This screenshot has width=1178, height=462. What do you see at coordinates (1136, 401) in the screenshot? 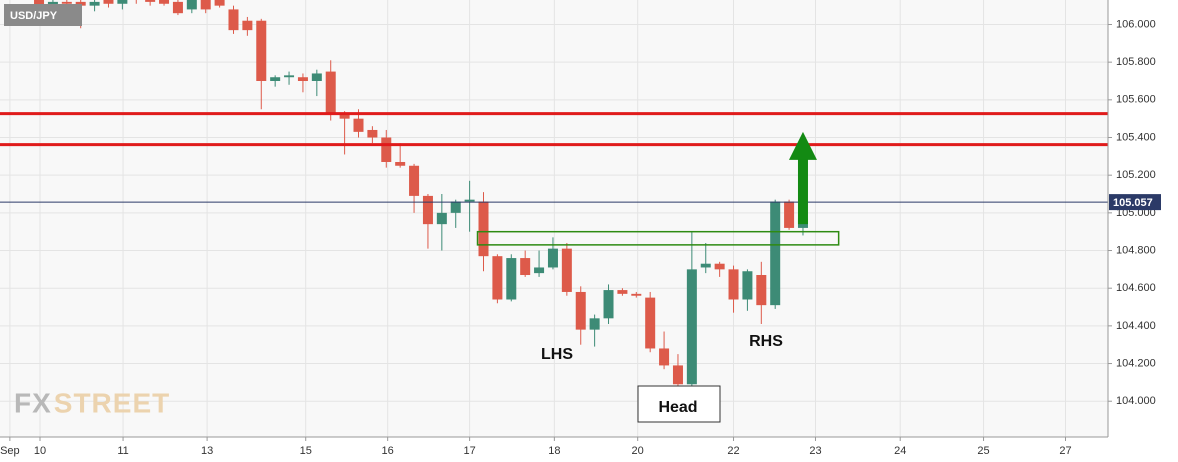
I see `y-tick-label: 104.000` at bounding box center [1136, 401].